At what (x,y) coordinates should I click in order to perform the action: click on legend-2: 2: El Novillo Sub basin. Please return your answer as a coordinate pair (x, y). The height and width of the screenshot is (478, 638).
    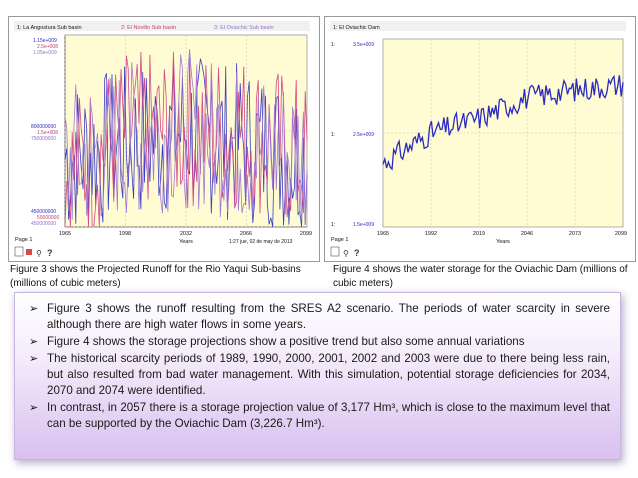
    Looking at the image, I should click on (148, 28).